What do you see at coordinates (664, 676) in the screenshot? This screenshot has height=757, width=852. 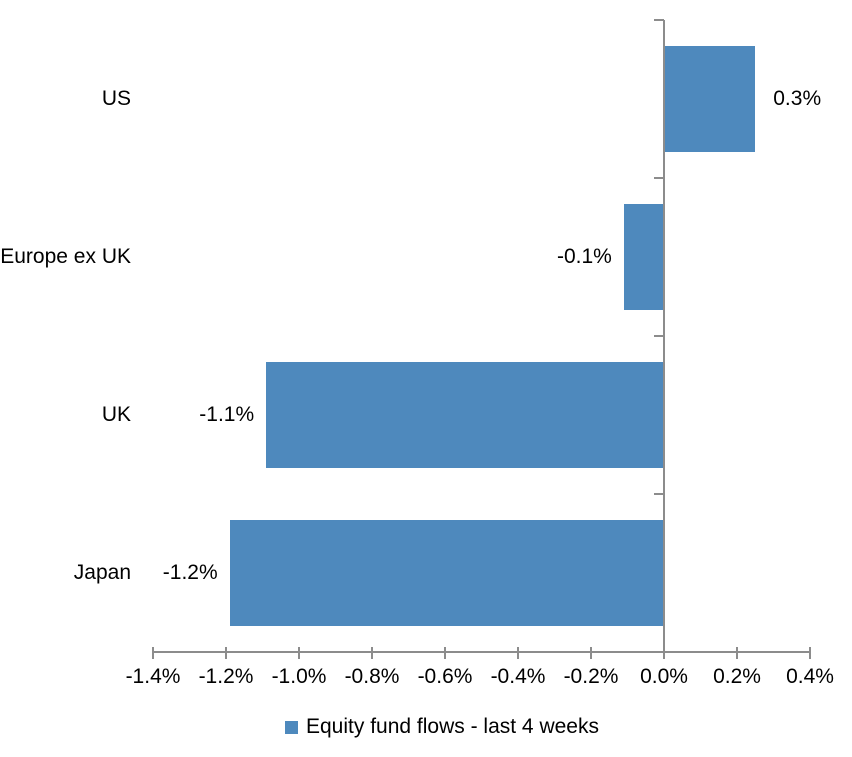 I see `x-tick-label: 0.0%` at bounding box center [664, 676].